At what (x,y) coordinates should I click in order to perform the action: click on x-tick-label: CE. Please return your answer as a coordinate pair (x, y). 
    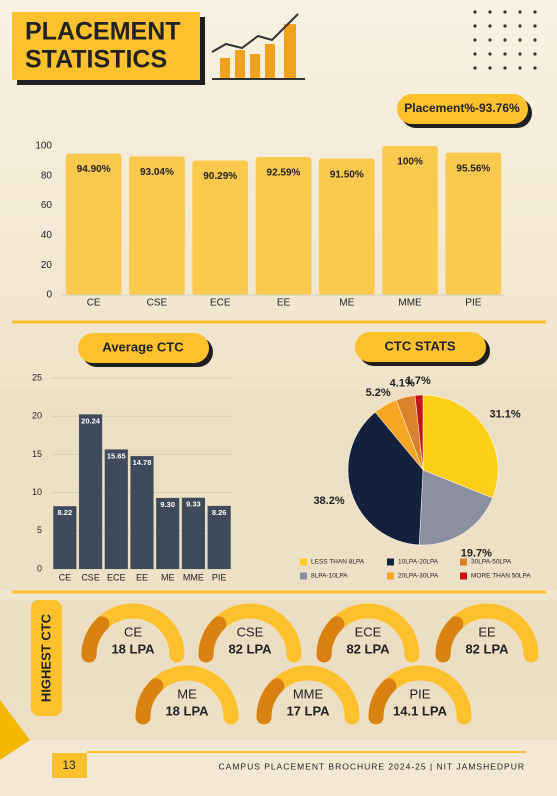
    Looking at the image, I should click on (65, 577).